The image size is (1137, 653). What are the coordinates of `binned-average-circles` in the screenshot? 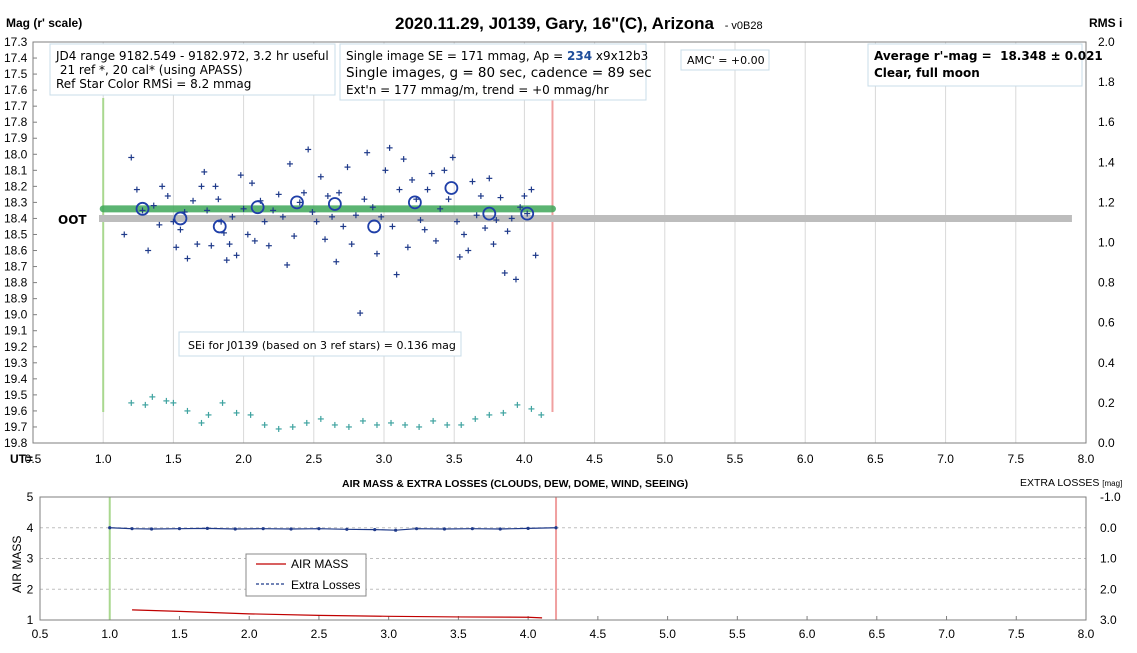 It's located at (335, 207).